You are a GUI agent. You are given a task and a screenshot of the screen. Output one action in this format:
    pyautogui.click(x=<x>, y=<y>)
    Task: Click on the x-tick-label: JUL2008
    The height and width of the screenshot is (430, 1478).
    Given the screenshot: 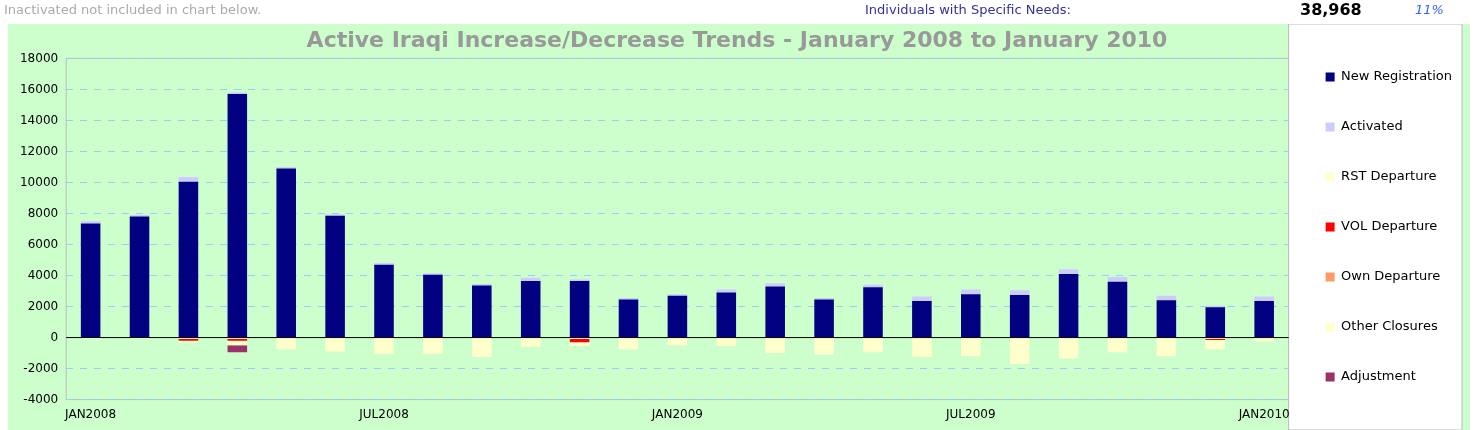 What is the action you would take?
    pyautogui.click(x=383, y=413)
    